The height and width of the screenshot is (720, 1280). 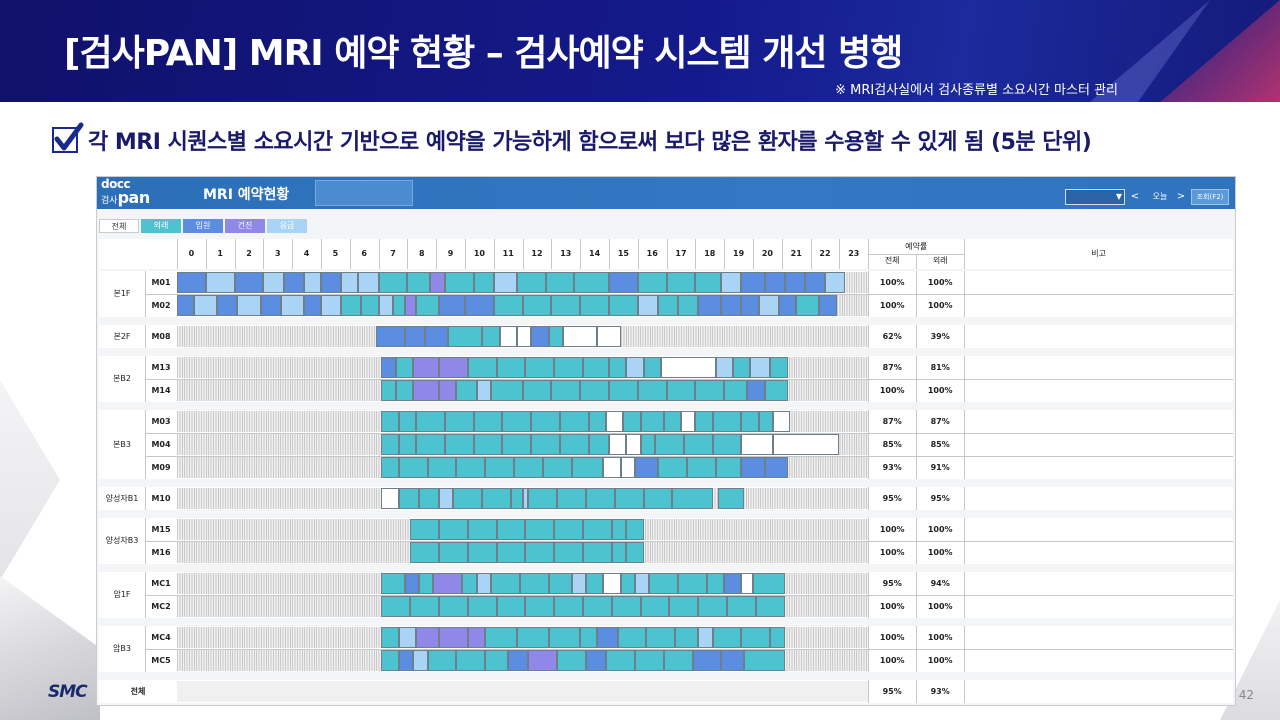 What do you see at coordinates (364, 193) in the screenshot?
I see `search-field` at bounding box center [364, 193].